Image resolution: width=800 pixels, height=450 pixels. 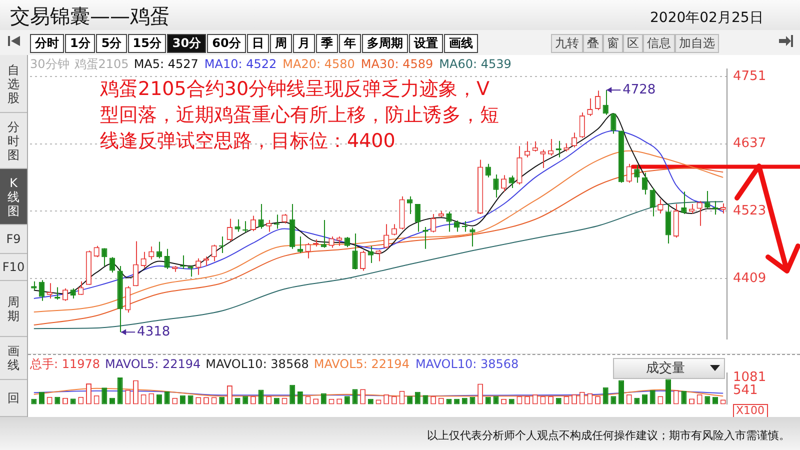 I want to click on chart-title: 交易锦囊——鸡蛋, so click(x=90, y=16).